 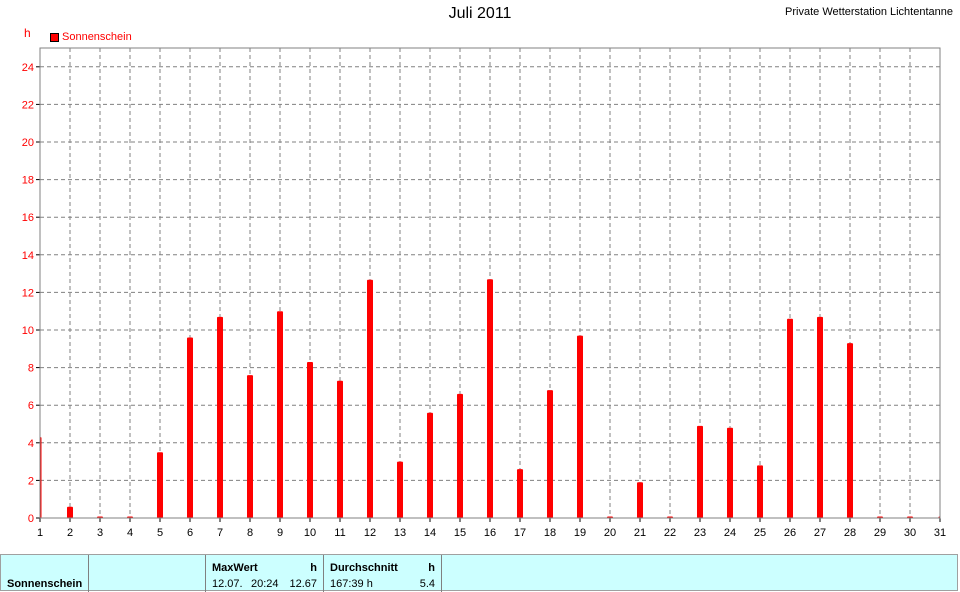 What do you see at coordinates (520, 533) in the screenshot?
I see `x-tick-label: 17` at bounding box center [520, 533].